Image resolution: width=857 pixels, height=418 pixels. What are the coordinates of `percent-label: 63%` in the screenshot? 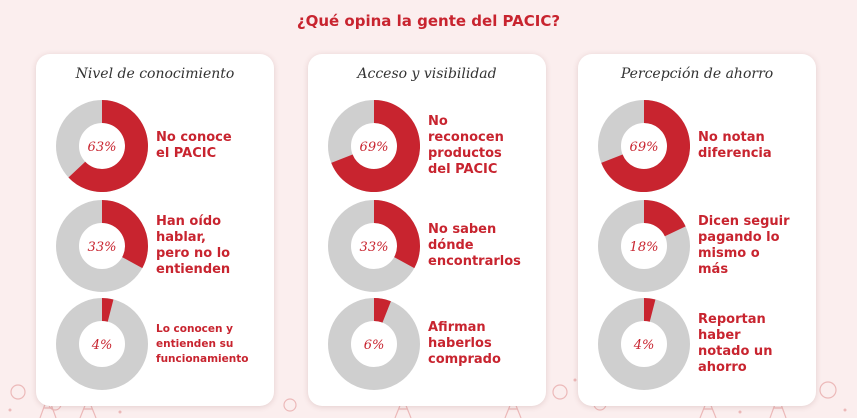 It's located at (102, 147).